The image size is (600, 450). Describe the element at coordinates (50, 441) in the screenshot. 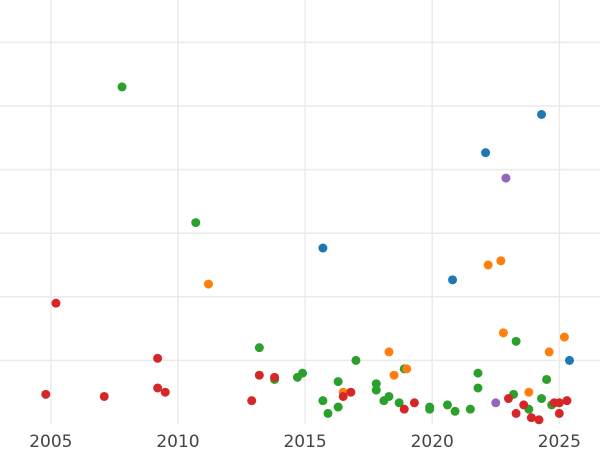

I see `x-tick-label-0: 2005` at that location.